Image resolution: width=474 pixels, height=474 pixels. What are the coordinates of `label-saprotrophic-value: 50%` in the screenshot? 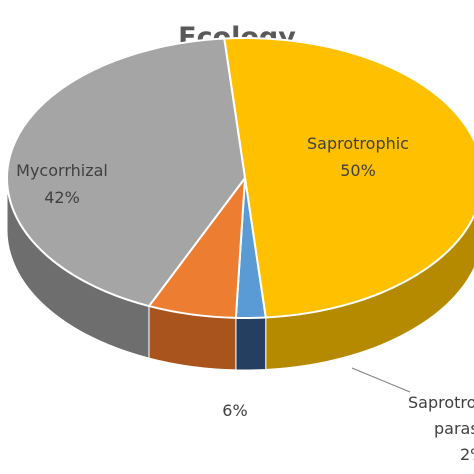 It's located at (358, 170).